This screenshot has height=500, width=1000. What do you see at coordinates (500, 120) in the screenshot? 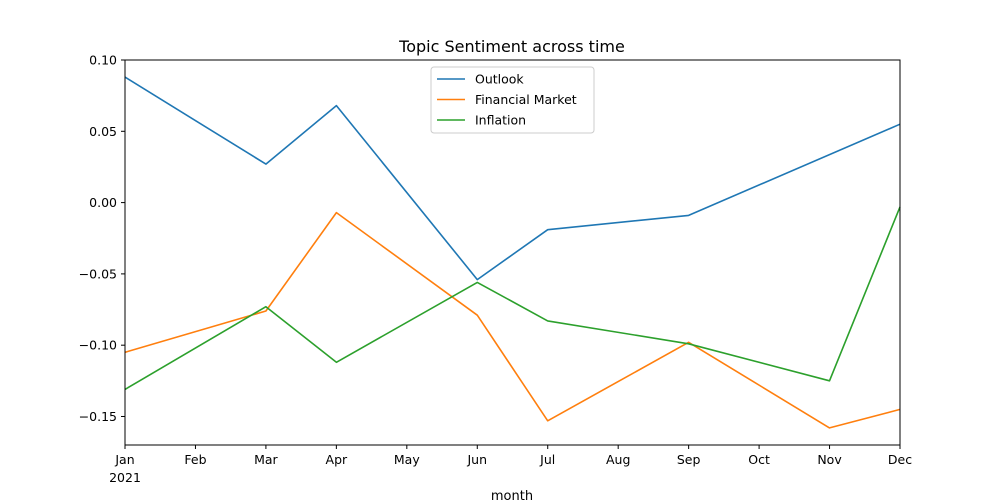
I see `legend-label-inflation: Inflation` at bounding box center [500, 120].